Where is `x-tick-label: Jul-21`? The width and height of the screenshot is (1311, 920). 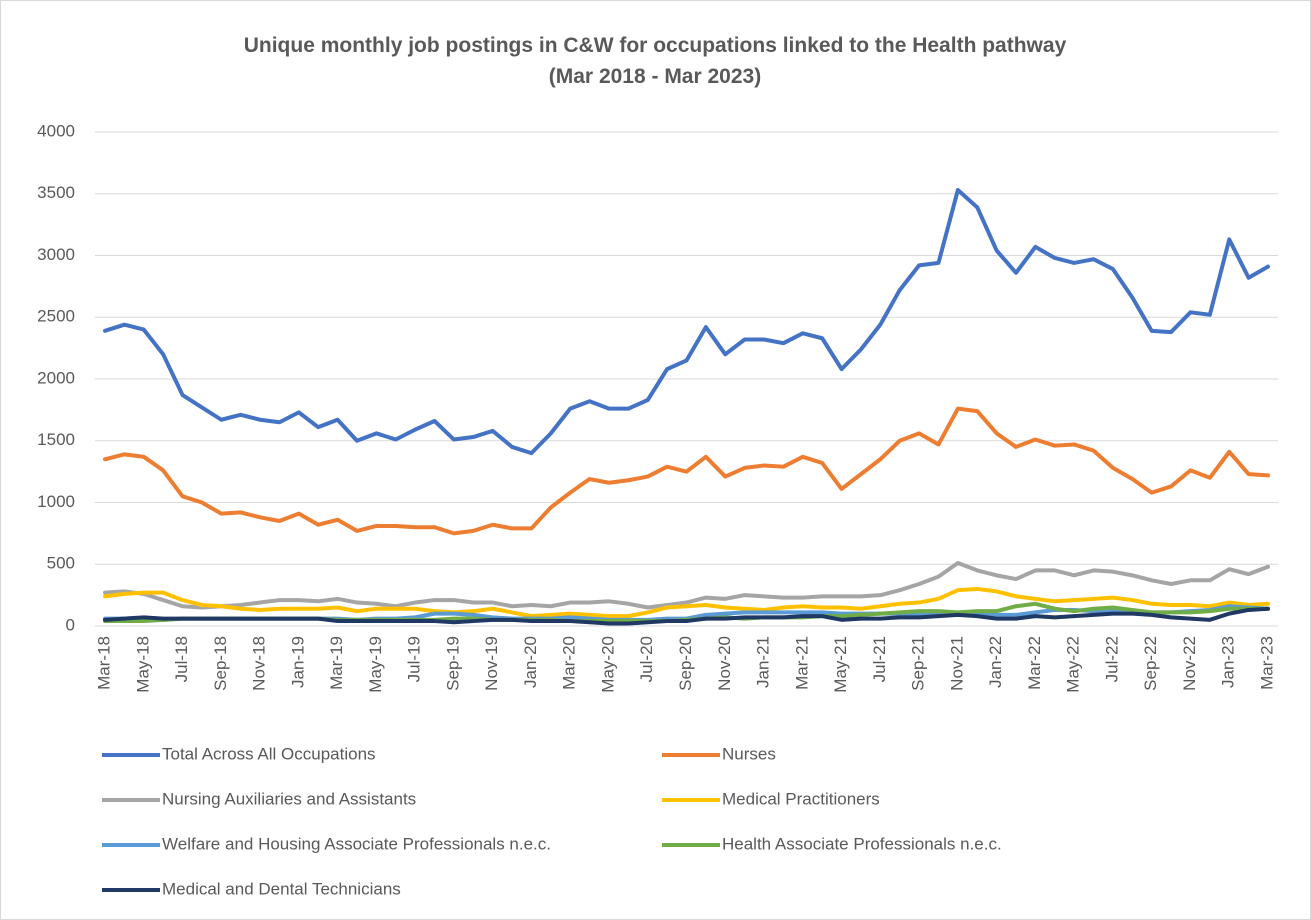
x-tick-label: Jul-21 is located at coordinates (879, 659).